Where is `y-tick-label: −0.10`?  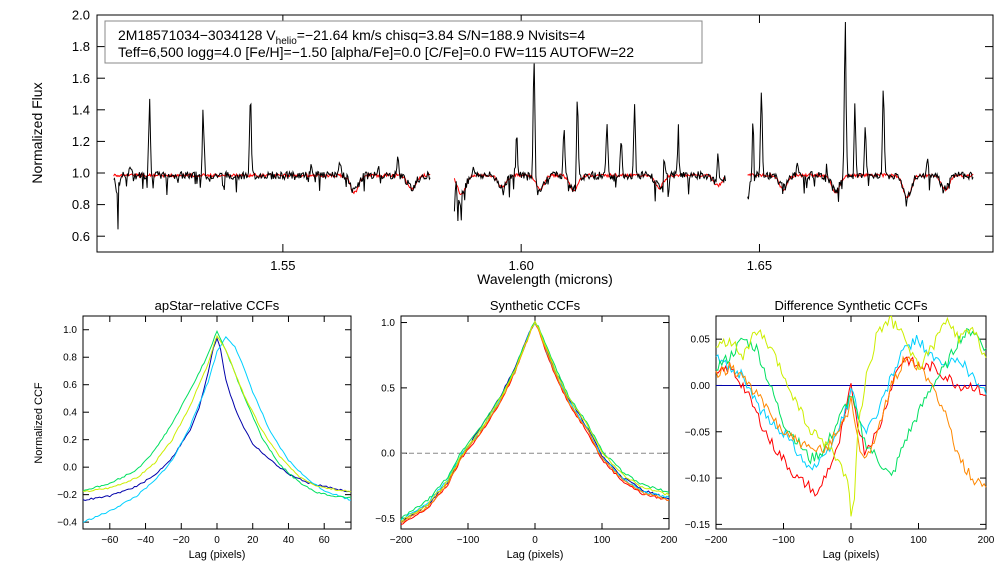 y-tick-label: −0.10 is located at coordinates (698, 479).